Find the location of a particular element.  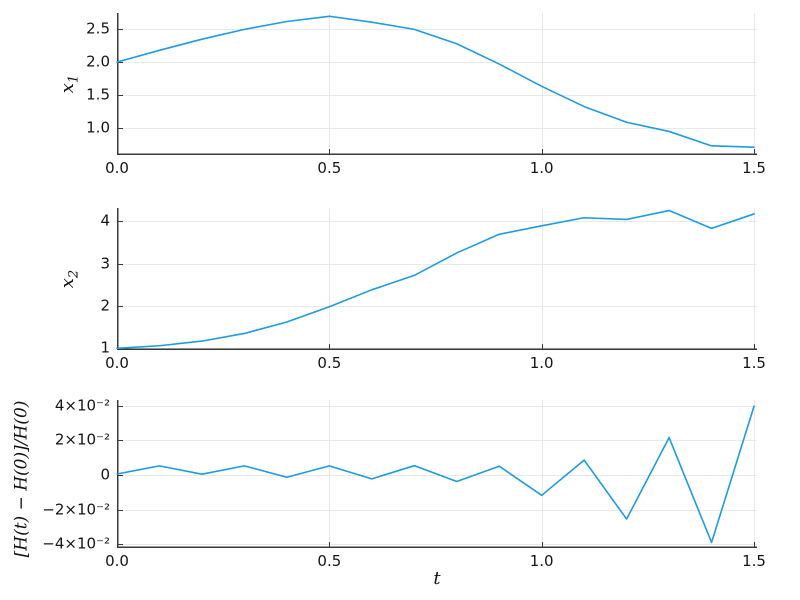

y-axis-label-x2-subscript: 2 is located at coordinates (74, 274).